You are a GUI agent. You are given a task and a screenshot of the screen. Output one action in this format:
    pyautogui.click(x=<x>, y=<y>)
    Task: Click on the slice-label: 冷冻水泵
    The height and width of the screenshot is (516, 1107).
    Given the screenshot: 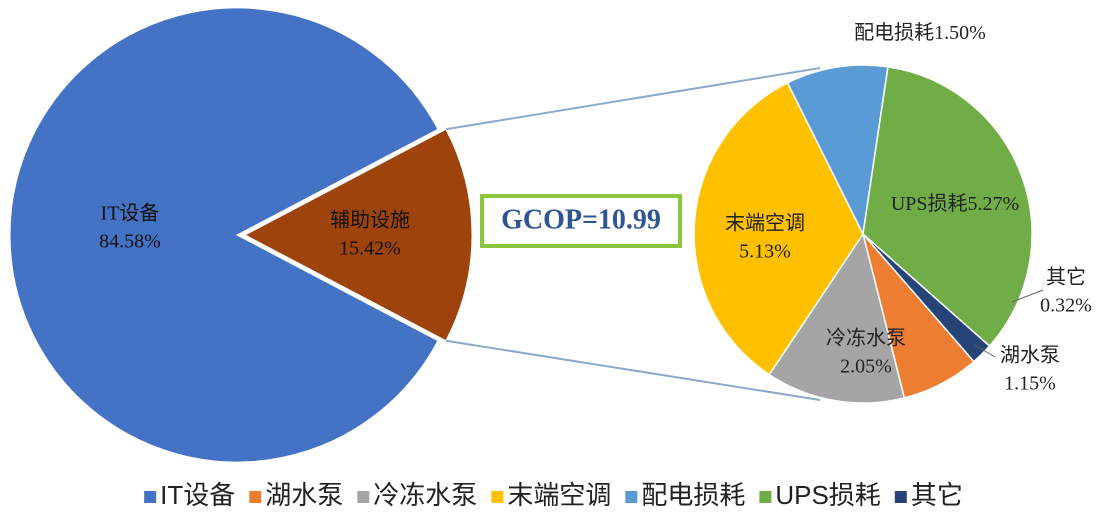 What is the action you would take?
    pyautogui.click(x=866, y=338)
    